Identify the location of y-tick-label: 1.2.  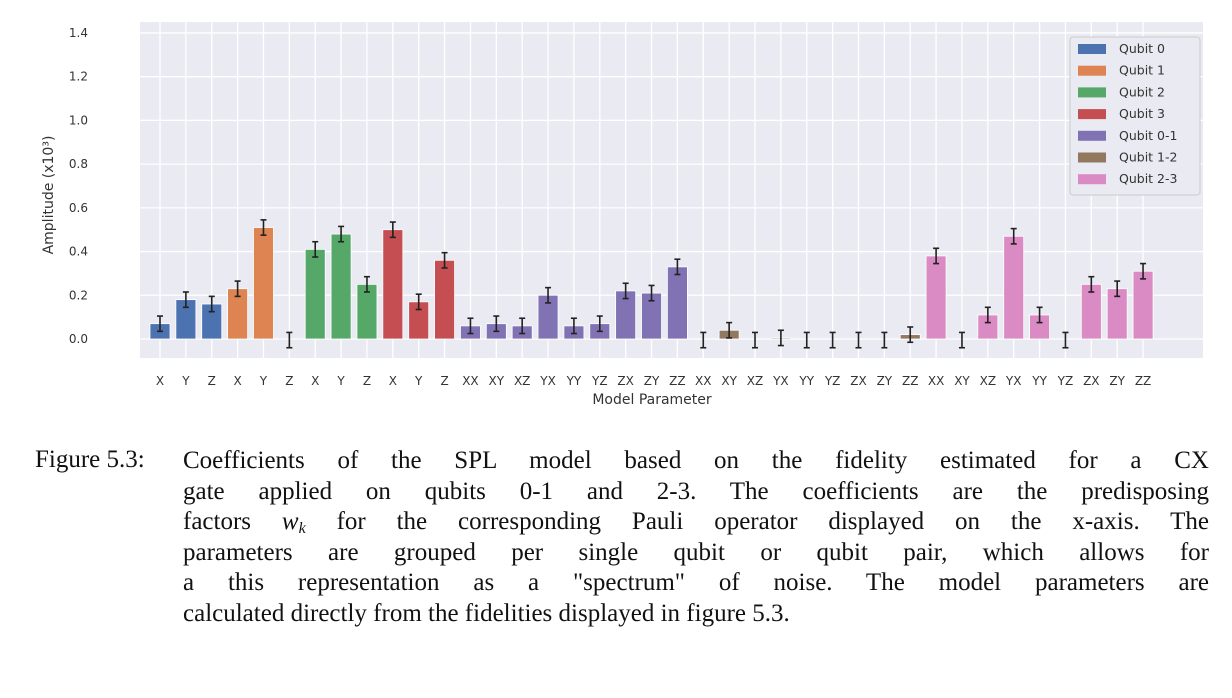
(78, 77).